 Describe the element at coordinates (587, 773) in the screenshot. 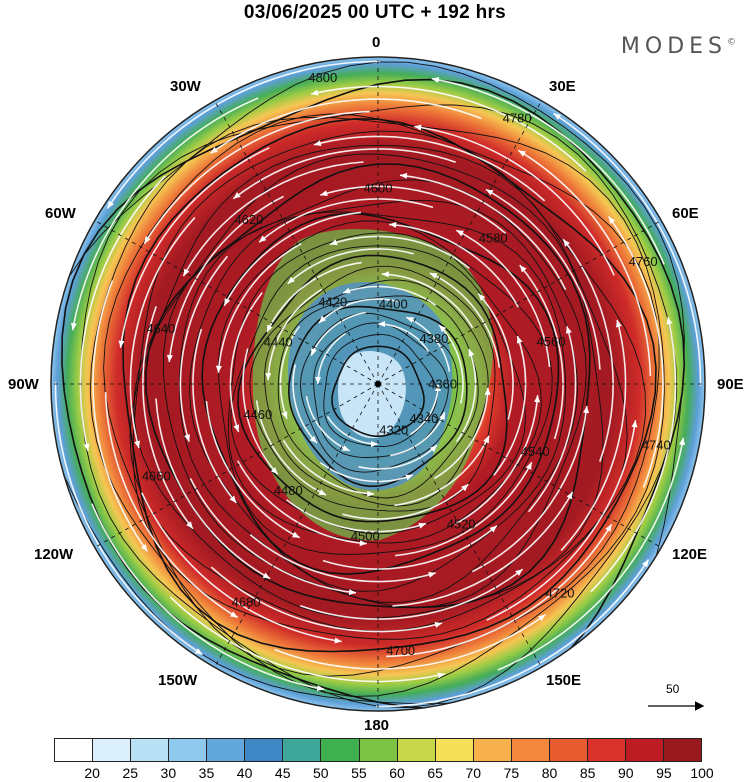

I see `colorbar-tick-label: 85` at that location.